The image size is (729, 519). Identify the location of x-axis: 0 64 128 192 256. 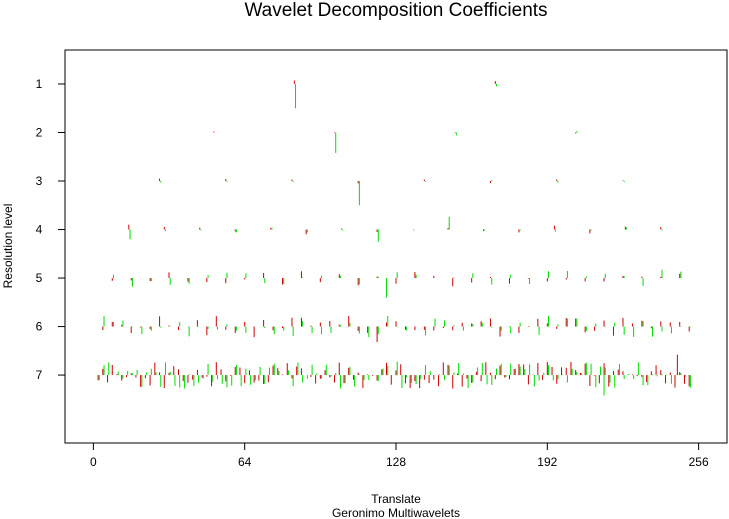
(399, 455).